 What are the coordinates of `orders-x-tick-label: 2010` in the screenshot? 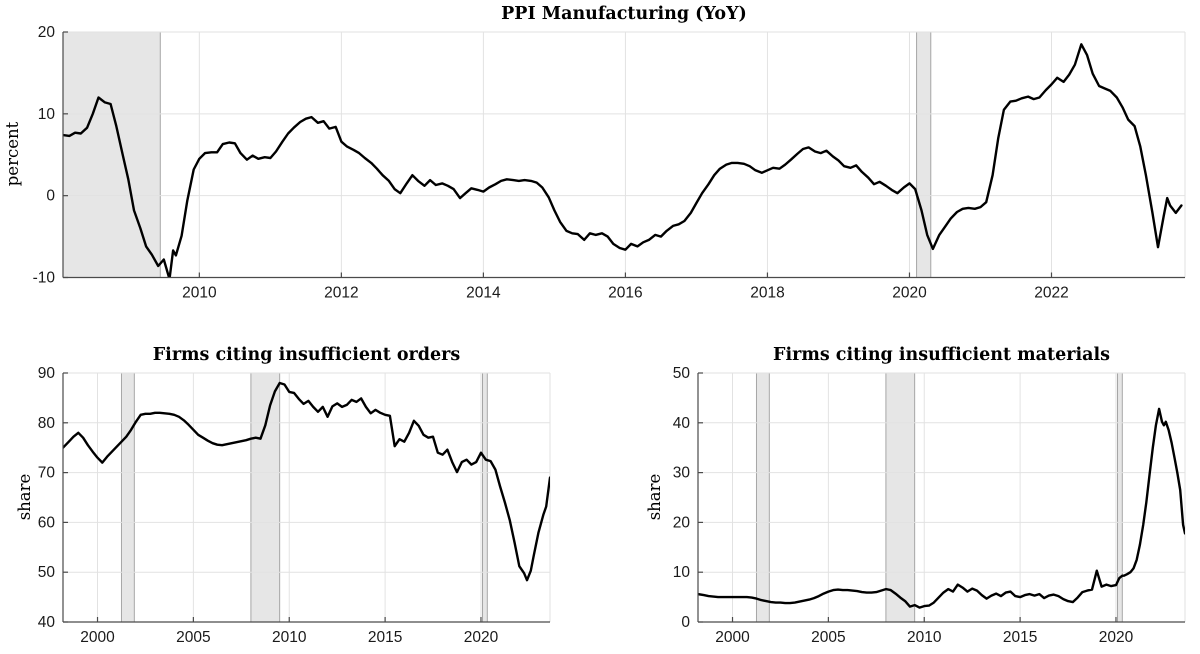 It's located at (289, 637).